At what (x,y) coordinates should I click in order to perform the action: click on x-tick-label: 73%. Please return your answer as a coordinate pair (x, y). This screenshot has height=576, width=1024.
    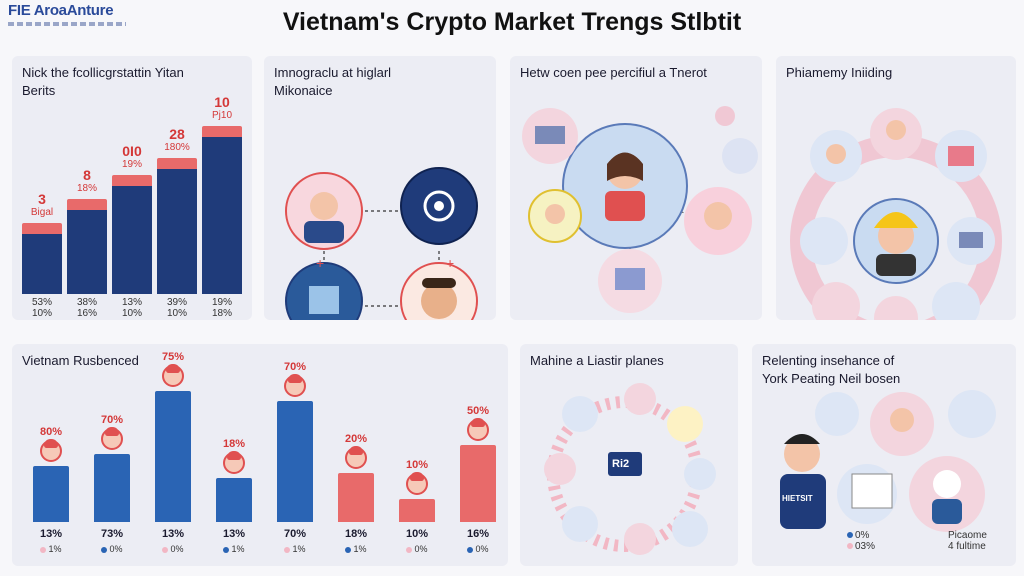
    Looking at the image, I should click on (112, 534).